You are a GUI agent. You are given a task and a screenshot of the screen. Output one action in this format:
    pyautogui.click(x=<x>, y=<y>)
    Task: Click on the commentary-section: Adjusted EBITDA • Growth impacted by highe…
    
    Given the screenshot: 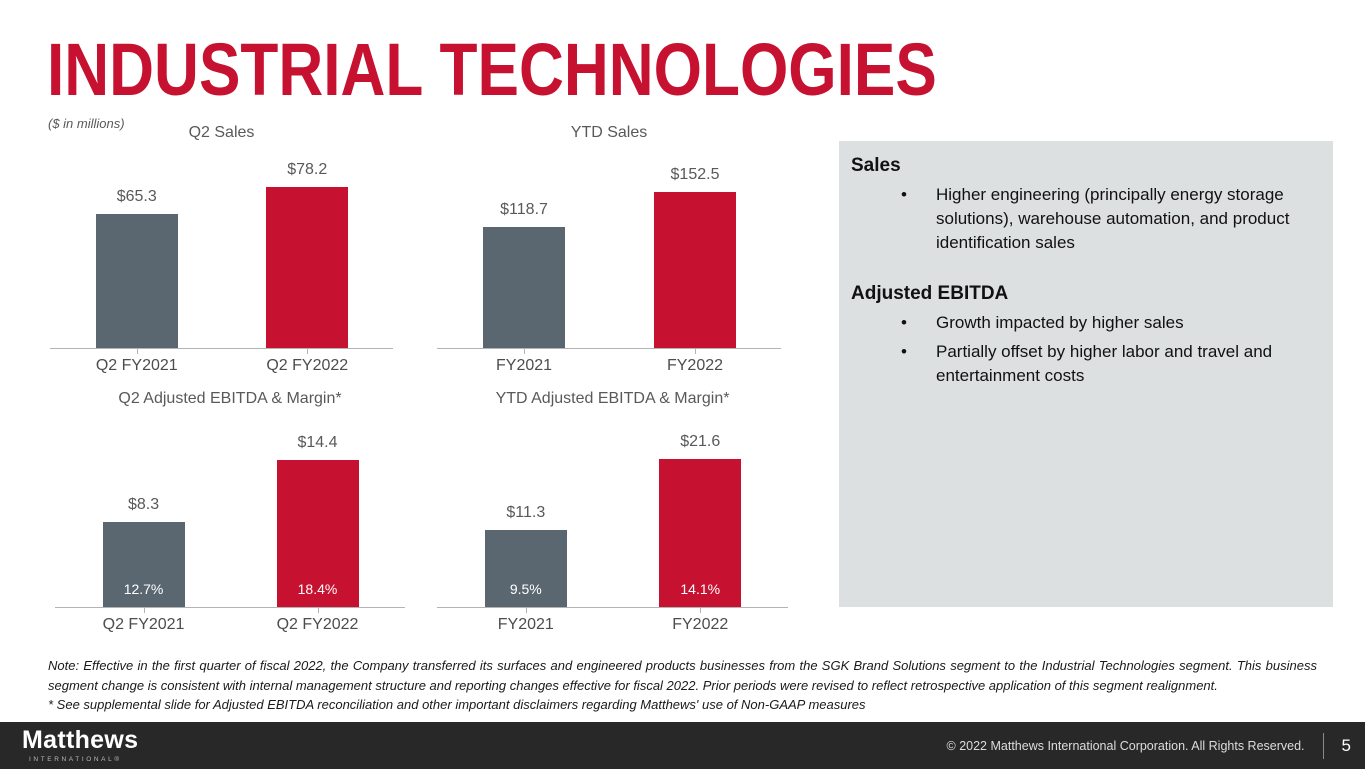 What is the action you would take?
    pyautogui.click(x=1085, y=335)
    